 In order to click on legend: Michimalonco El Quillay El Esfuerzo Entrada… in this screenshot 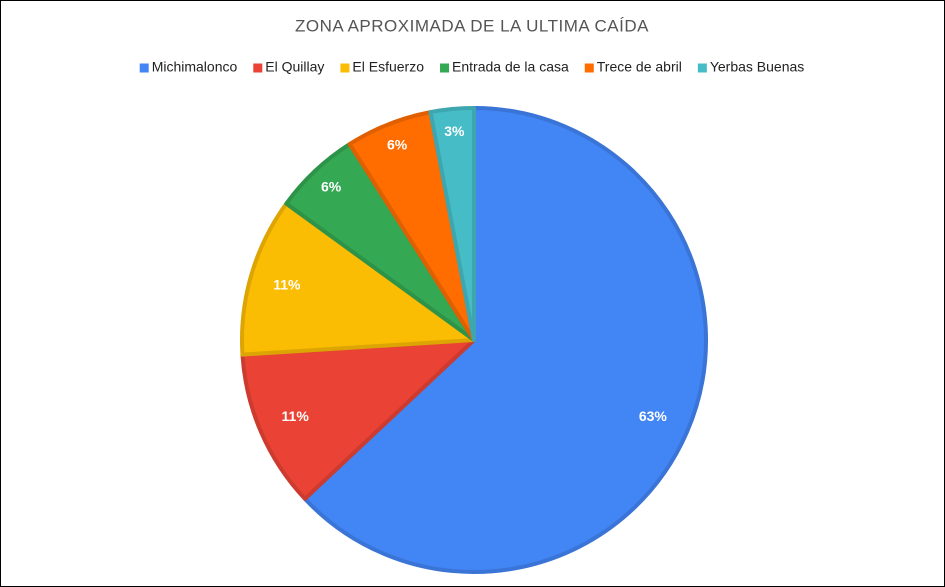, I will do `click(471, 67)`.